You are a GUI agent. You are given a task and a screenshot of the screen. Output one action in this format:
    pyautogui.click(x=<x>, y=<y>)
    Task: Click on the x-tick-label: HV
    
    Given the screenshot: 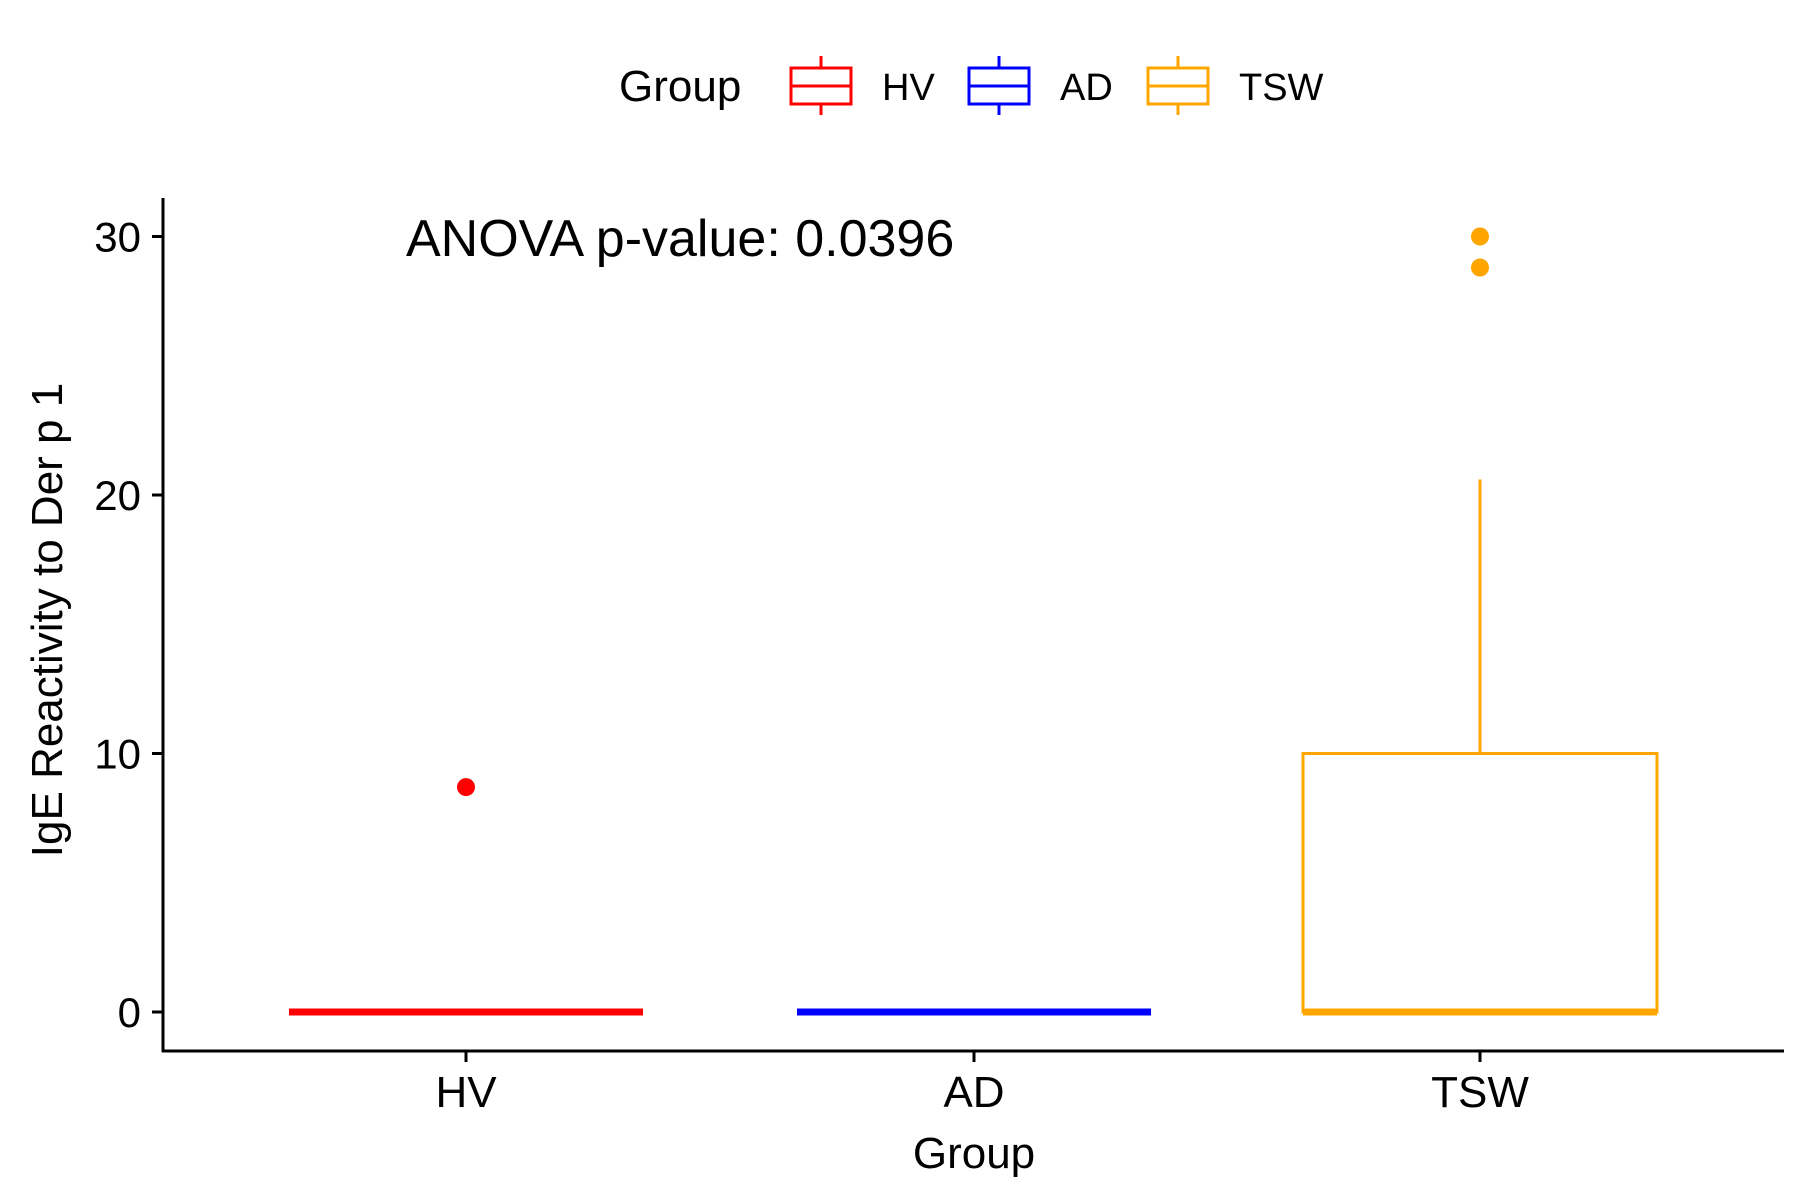 What is the action you would take?
    pyautogui.click(x=466, y=1092)
    